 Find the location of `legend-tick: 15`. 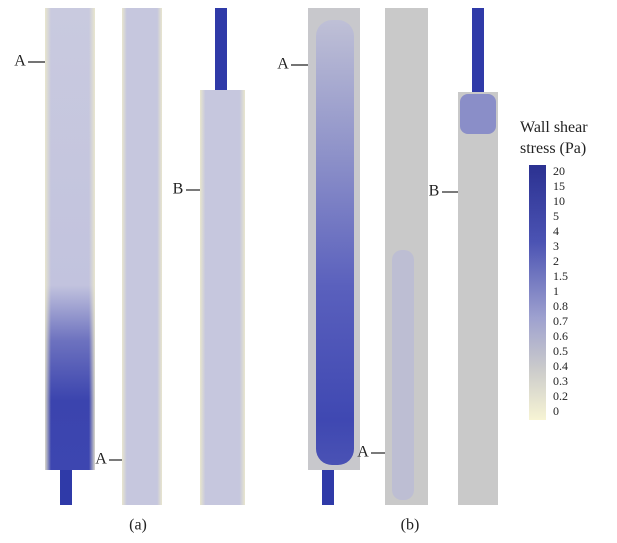

legend-tick: 15 is located at coordinates (559, 186).